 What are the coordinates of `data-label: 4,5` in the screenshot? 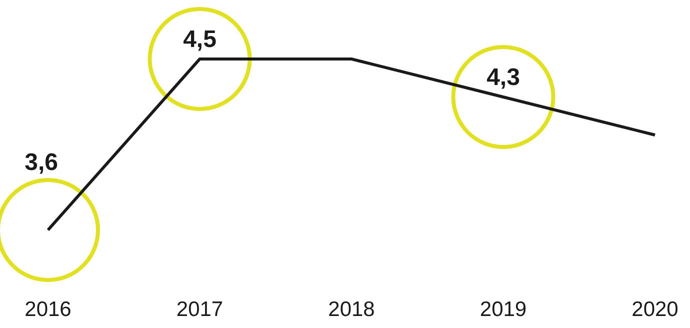 It's located at (199, 39).